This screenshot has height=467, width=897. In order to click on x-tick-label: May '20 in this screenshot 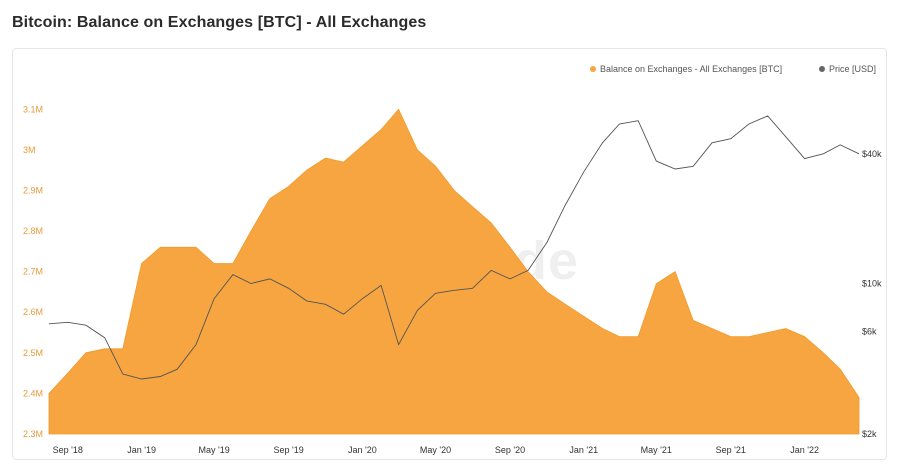, I will do `click(435, 450)`.